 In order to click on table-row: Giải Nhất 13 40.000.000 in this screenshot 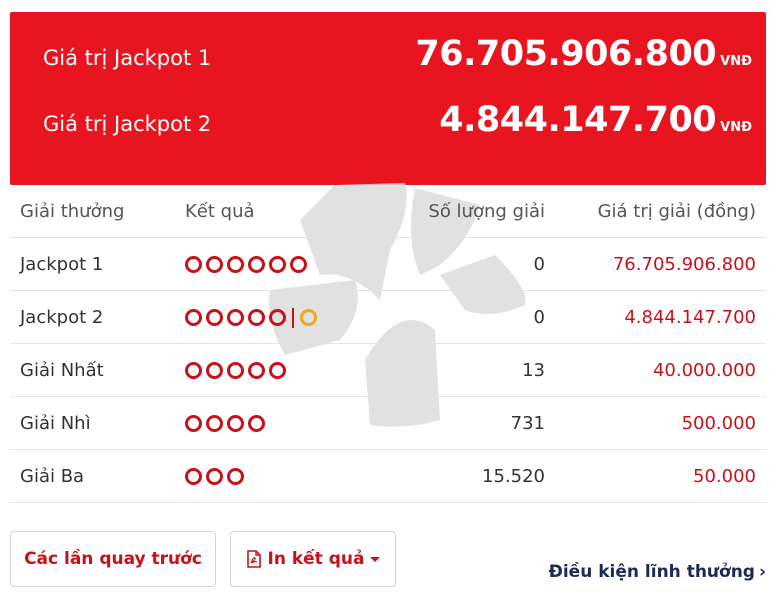, I will do `click(388, 370)`.